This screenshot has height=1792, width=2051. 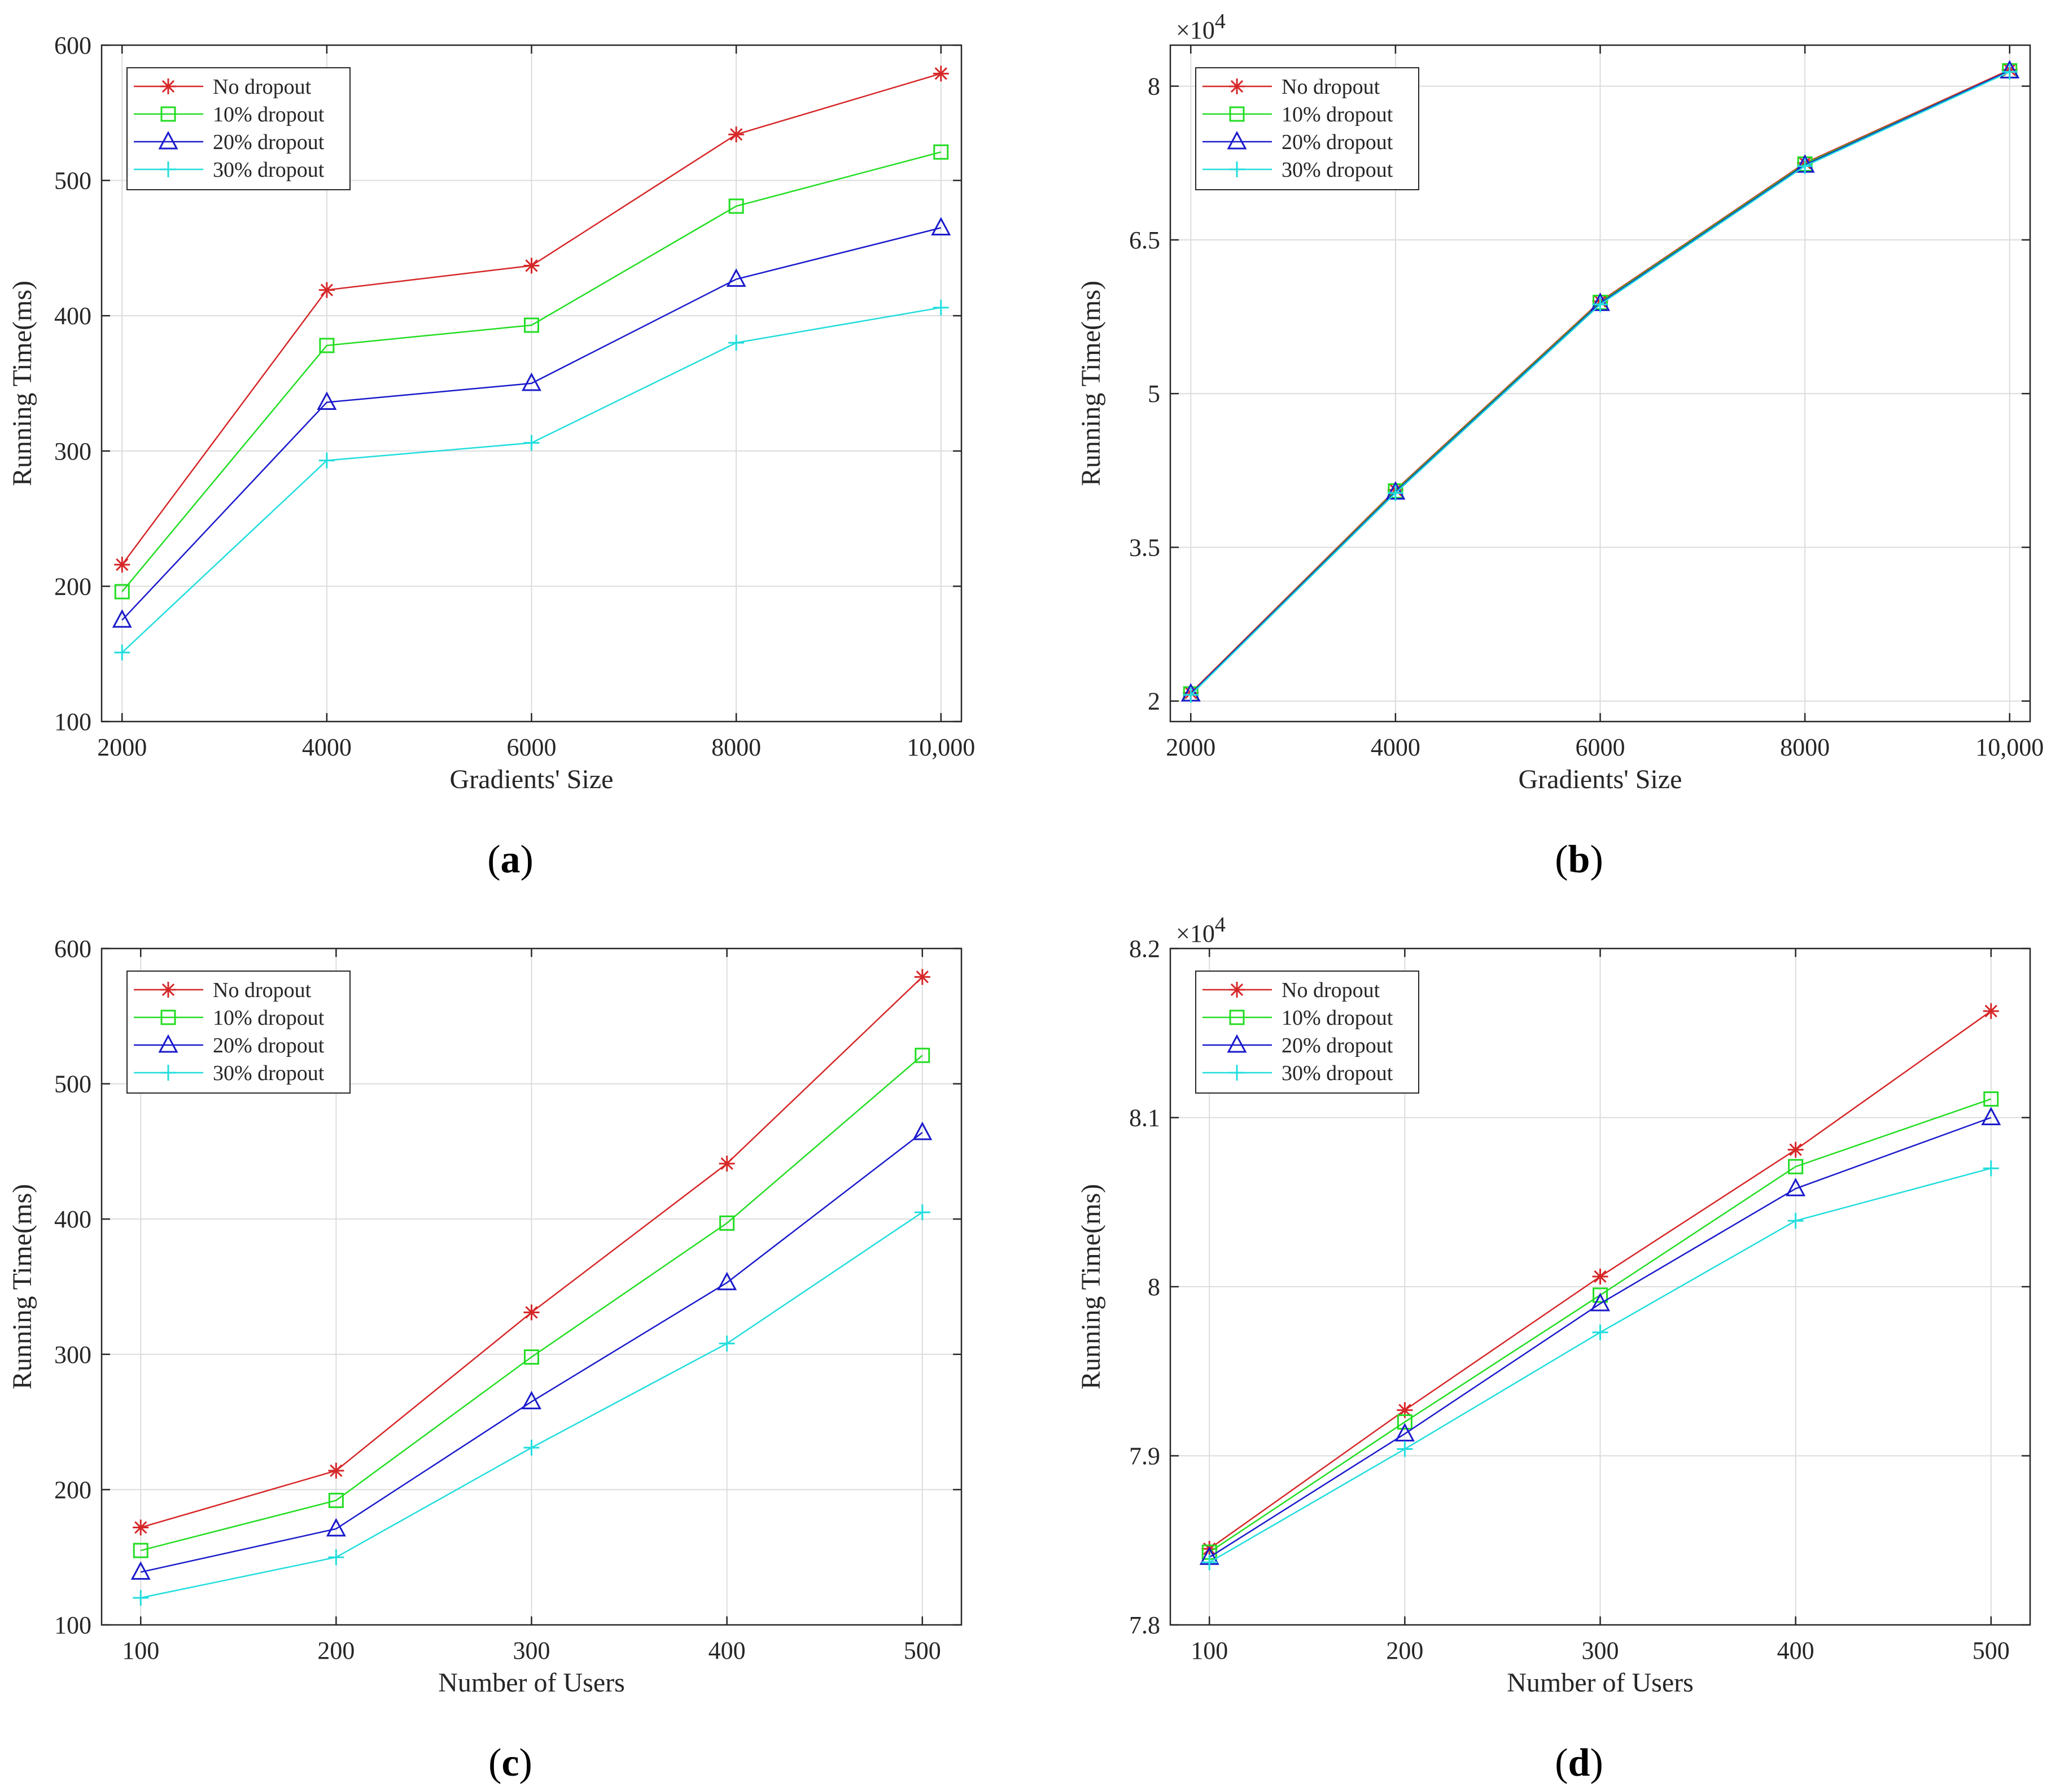 I want to click on x-tick-label: 4000, so click(x=327, y=747).